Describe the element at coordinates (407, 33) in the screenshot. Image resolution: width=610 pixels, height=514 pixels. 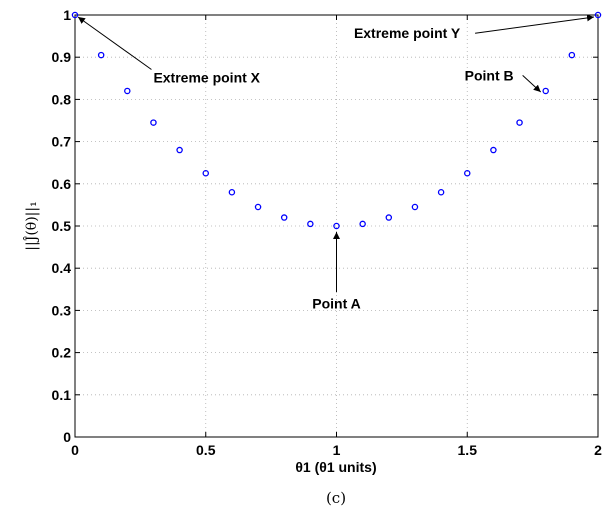
I see `annotation-label: Extreme point Y` at that location.